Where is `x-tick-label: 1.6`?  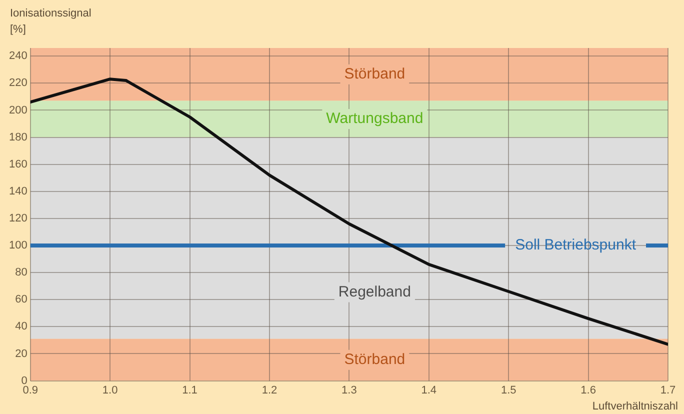
x-tick-label: 1.6 is located at coordinates (588, 390).